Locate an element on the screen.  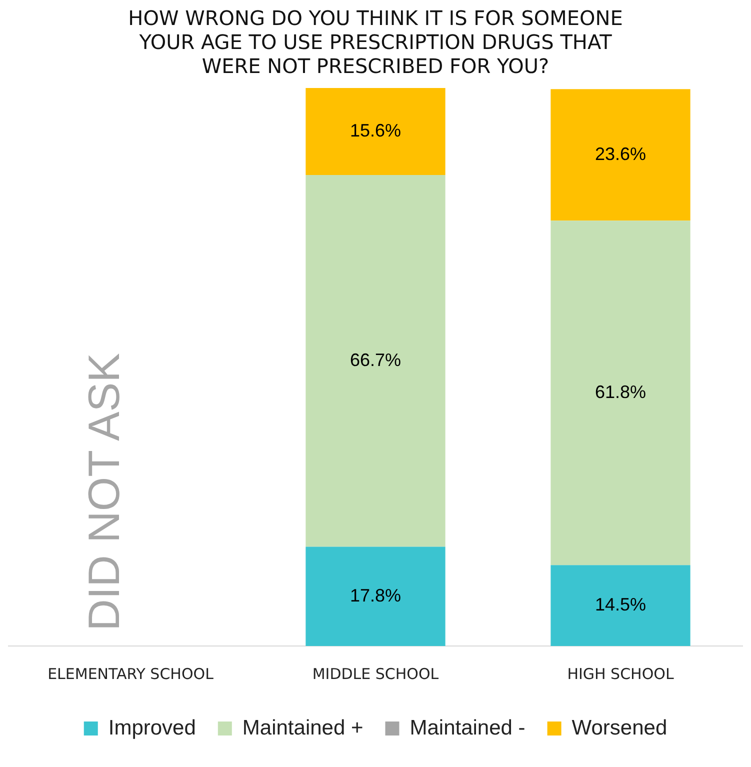
x-tick-label: ELEMENTARY SCHOOL is located at coordinates (131, 673).